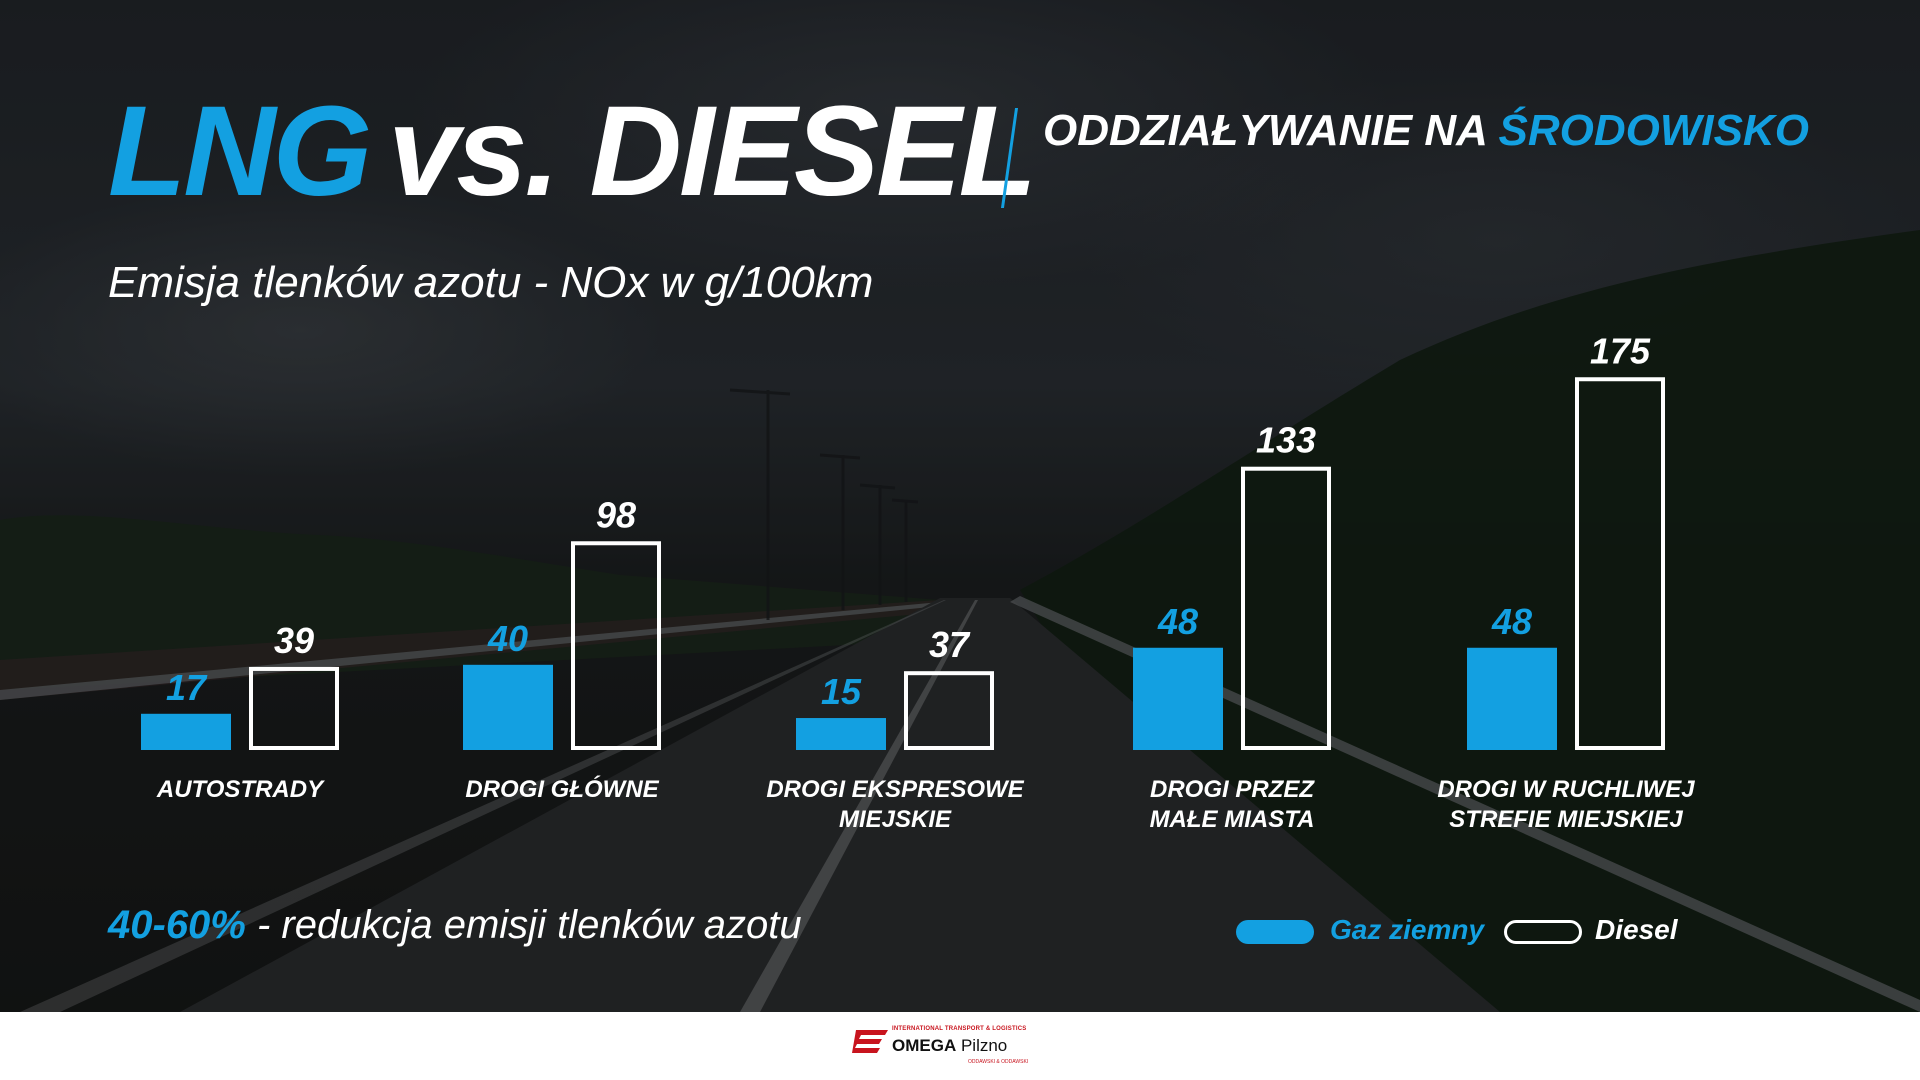 Image resolution: width=1920 pixels, height=1080 pixels. I want to click on logo-name: OMEGA Pilzno, so click(949, 1046).